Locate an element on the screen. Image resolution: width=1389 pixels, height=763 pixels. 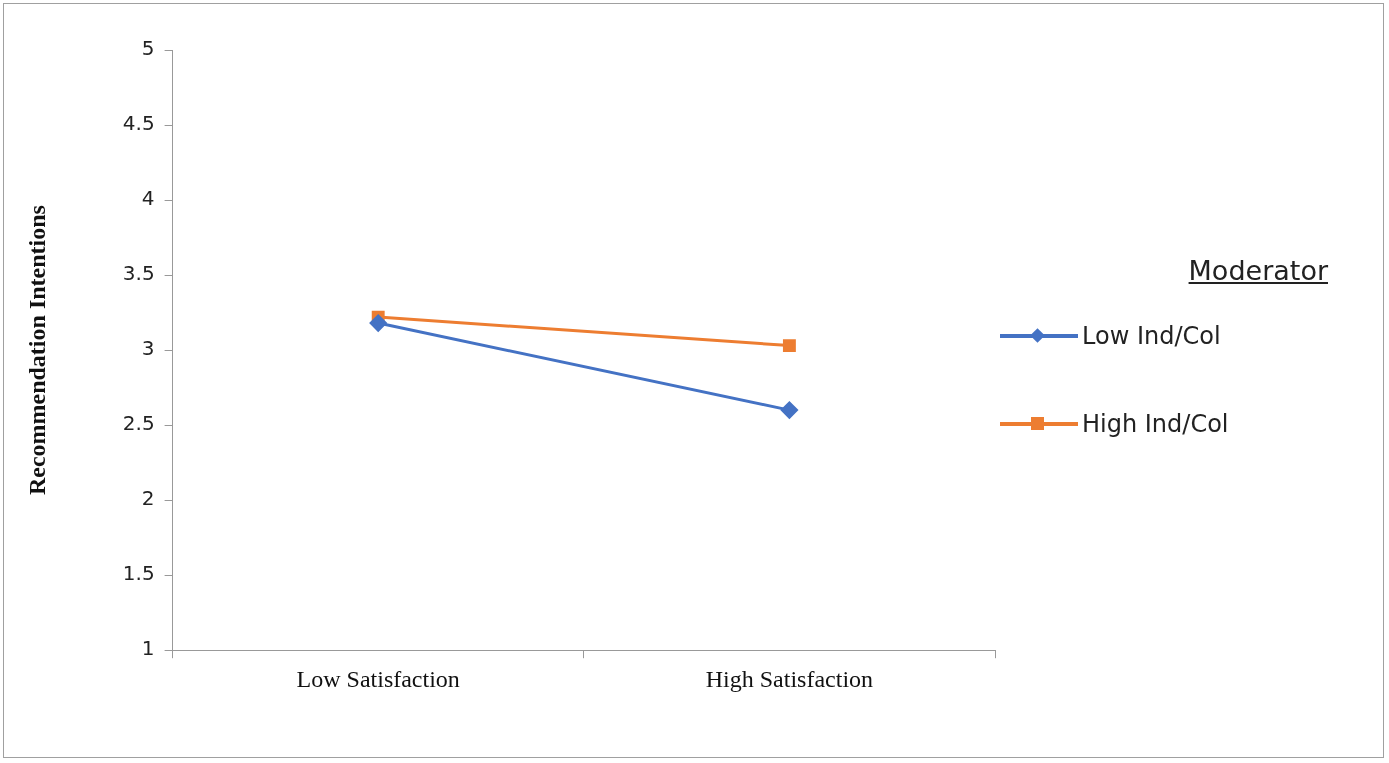
y-tick-label: 3 is located at coordinates (148, 348).